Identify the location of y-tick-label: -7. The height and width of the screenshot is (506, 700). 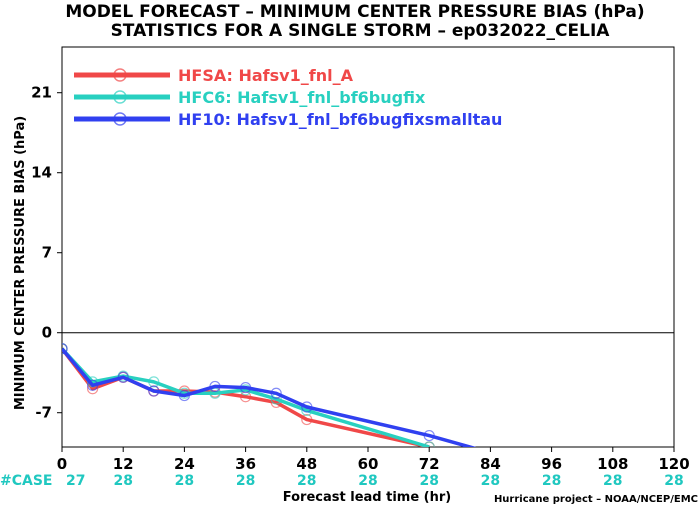
(43, 413).